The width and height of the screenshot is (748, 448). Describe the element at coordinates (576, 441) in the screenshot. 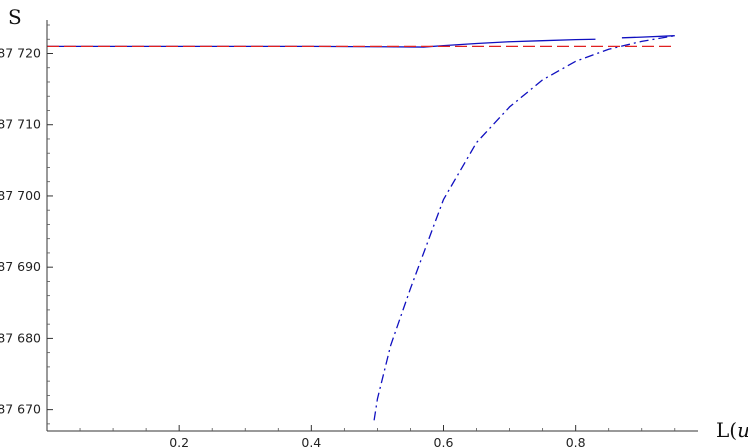

I see `x-tick-label: 0.8` at that location.